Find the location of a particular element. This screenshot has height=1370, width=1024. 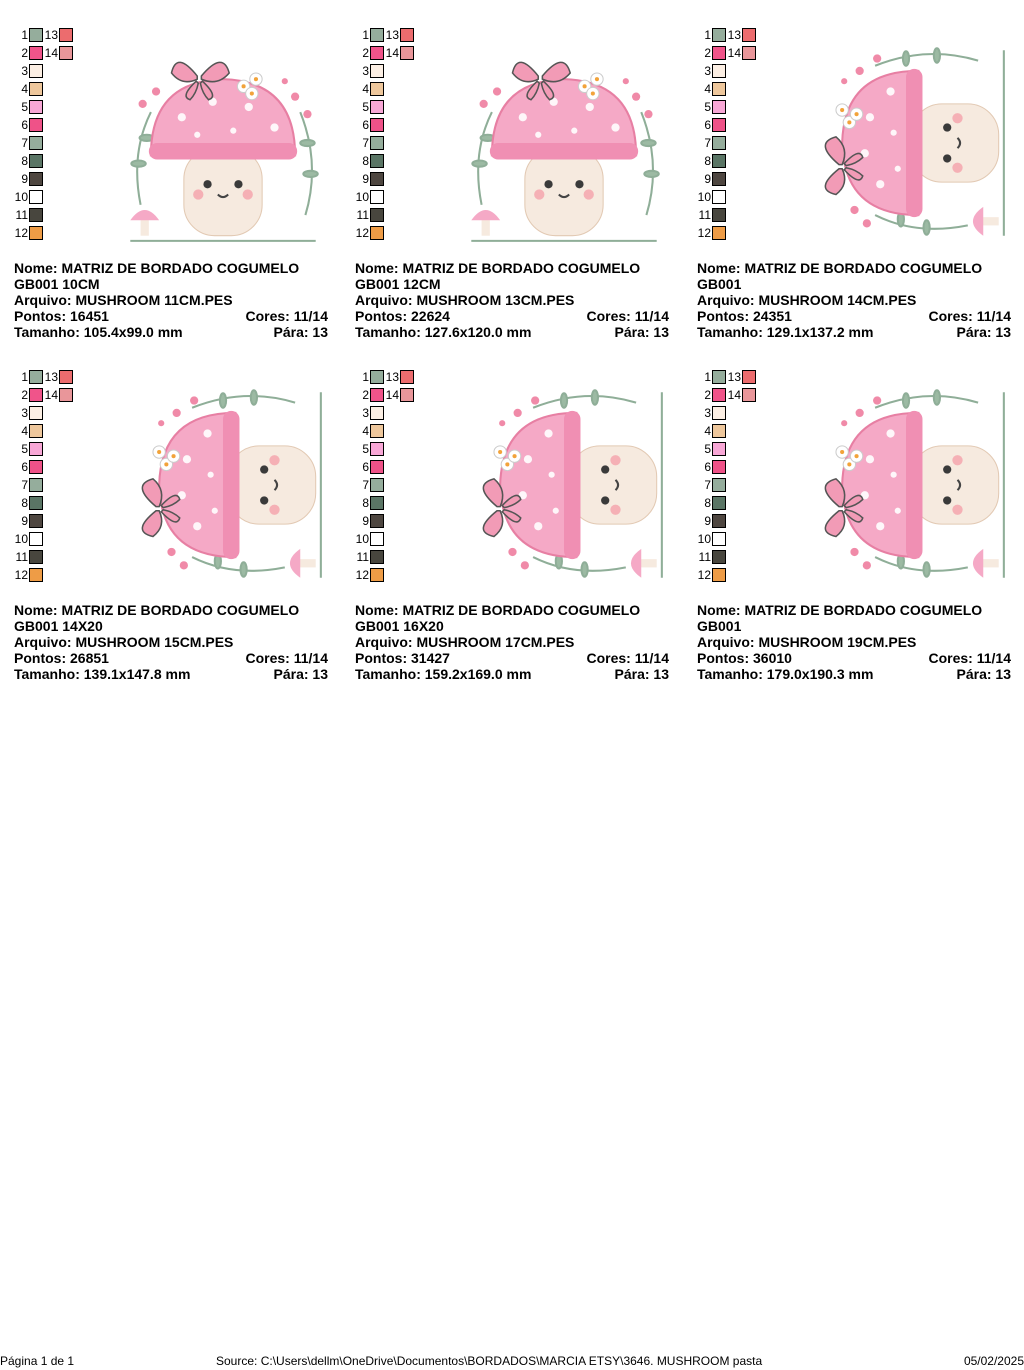

print-date: 05/02/2025 is located at coordinates (993, 1361).